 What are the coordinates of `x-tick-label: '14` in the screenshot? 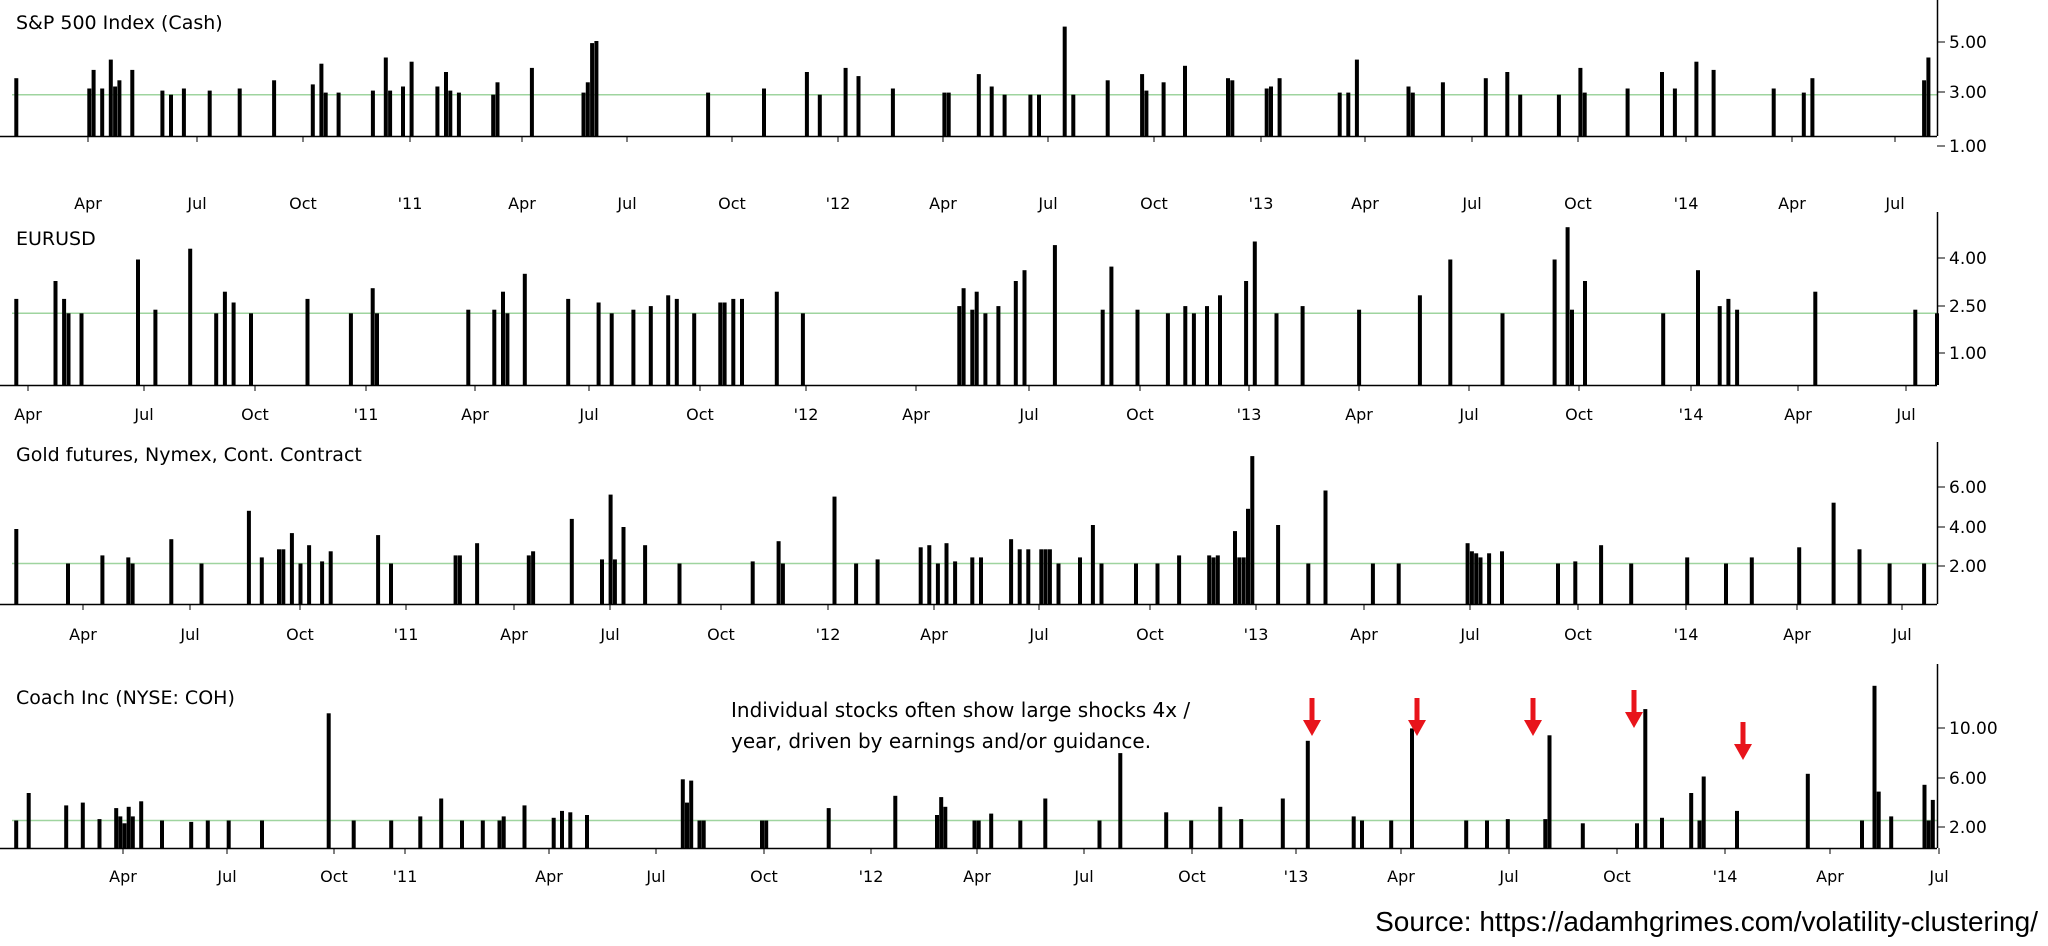 It's located at (1686, 634).